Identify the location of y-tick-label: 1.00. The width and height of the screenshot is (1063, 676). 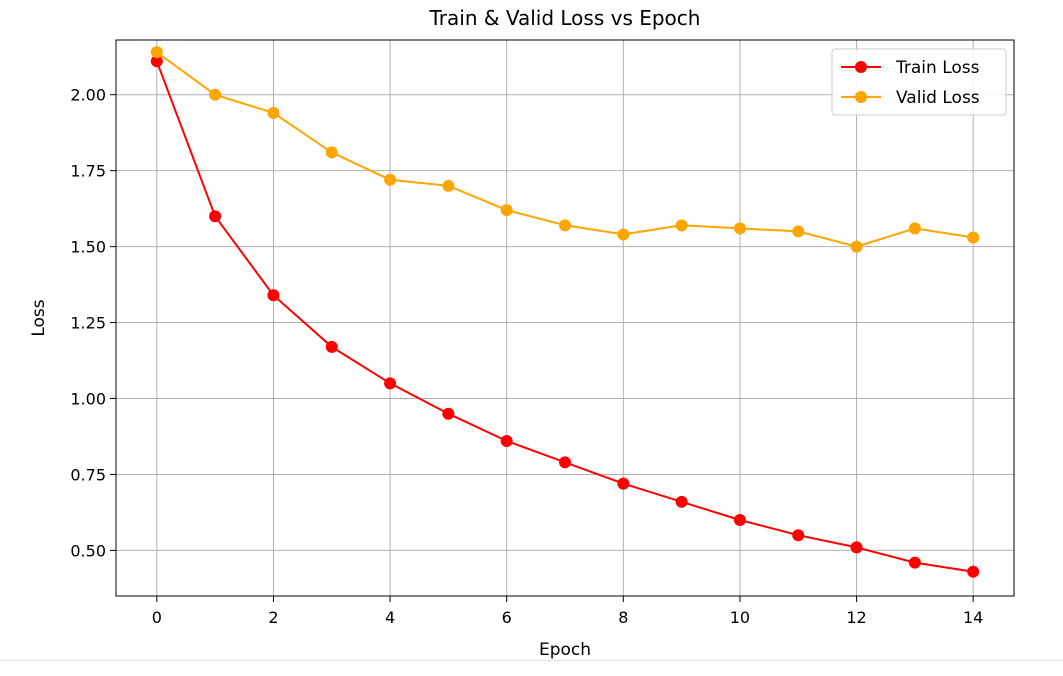
(88, 399).